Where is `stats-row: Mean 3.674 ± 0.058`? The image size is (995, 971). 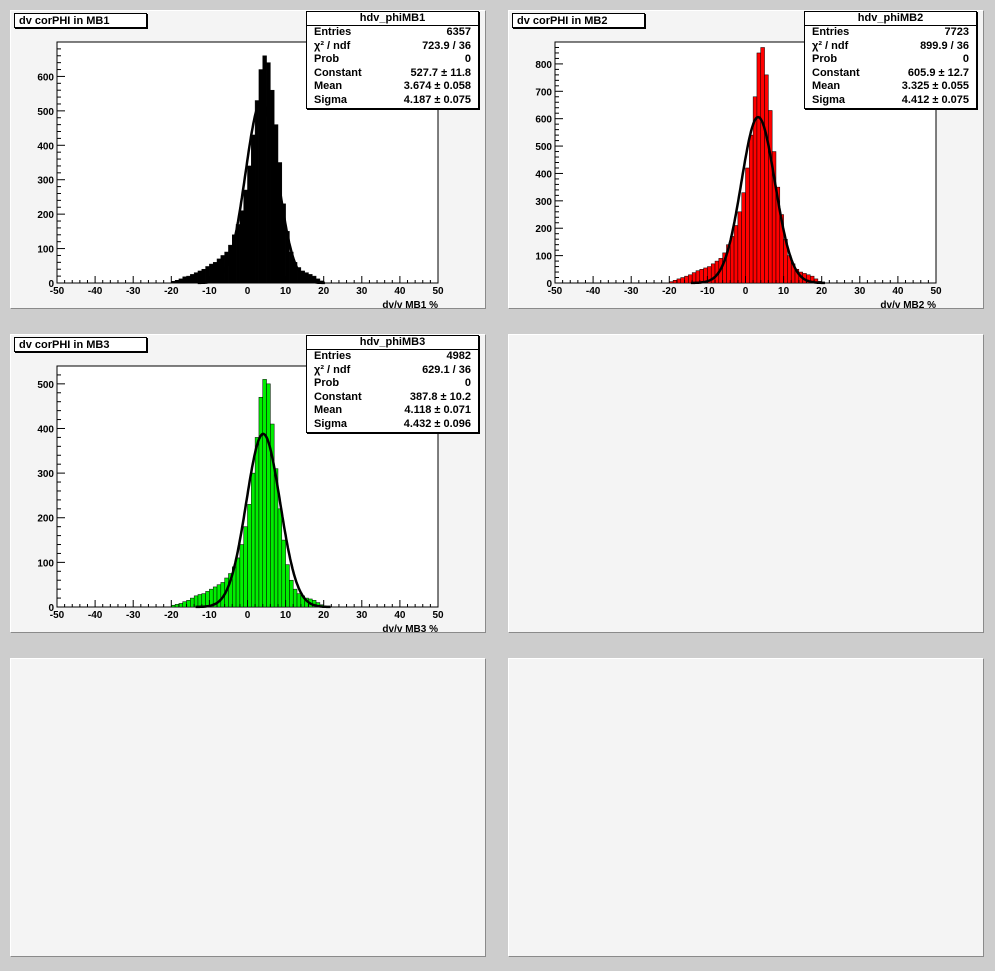
stats-row: Mean 3.674 ± 0.058 is located at coordinates (392, 86).